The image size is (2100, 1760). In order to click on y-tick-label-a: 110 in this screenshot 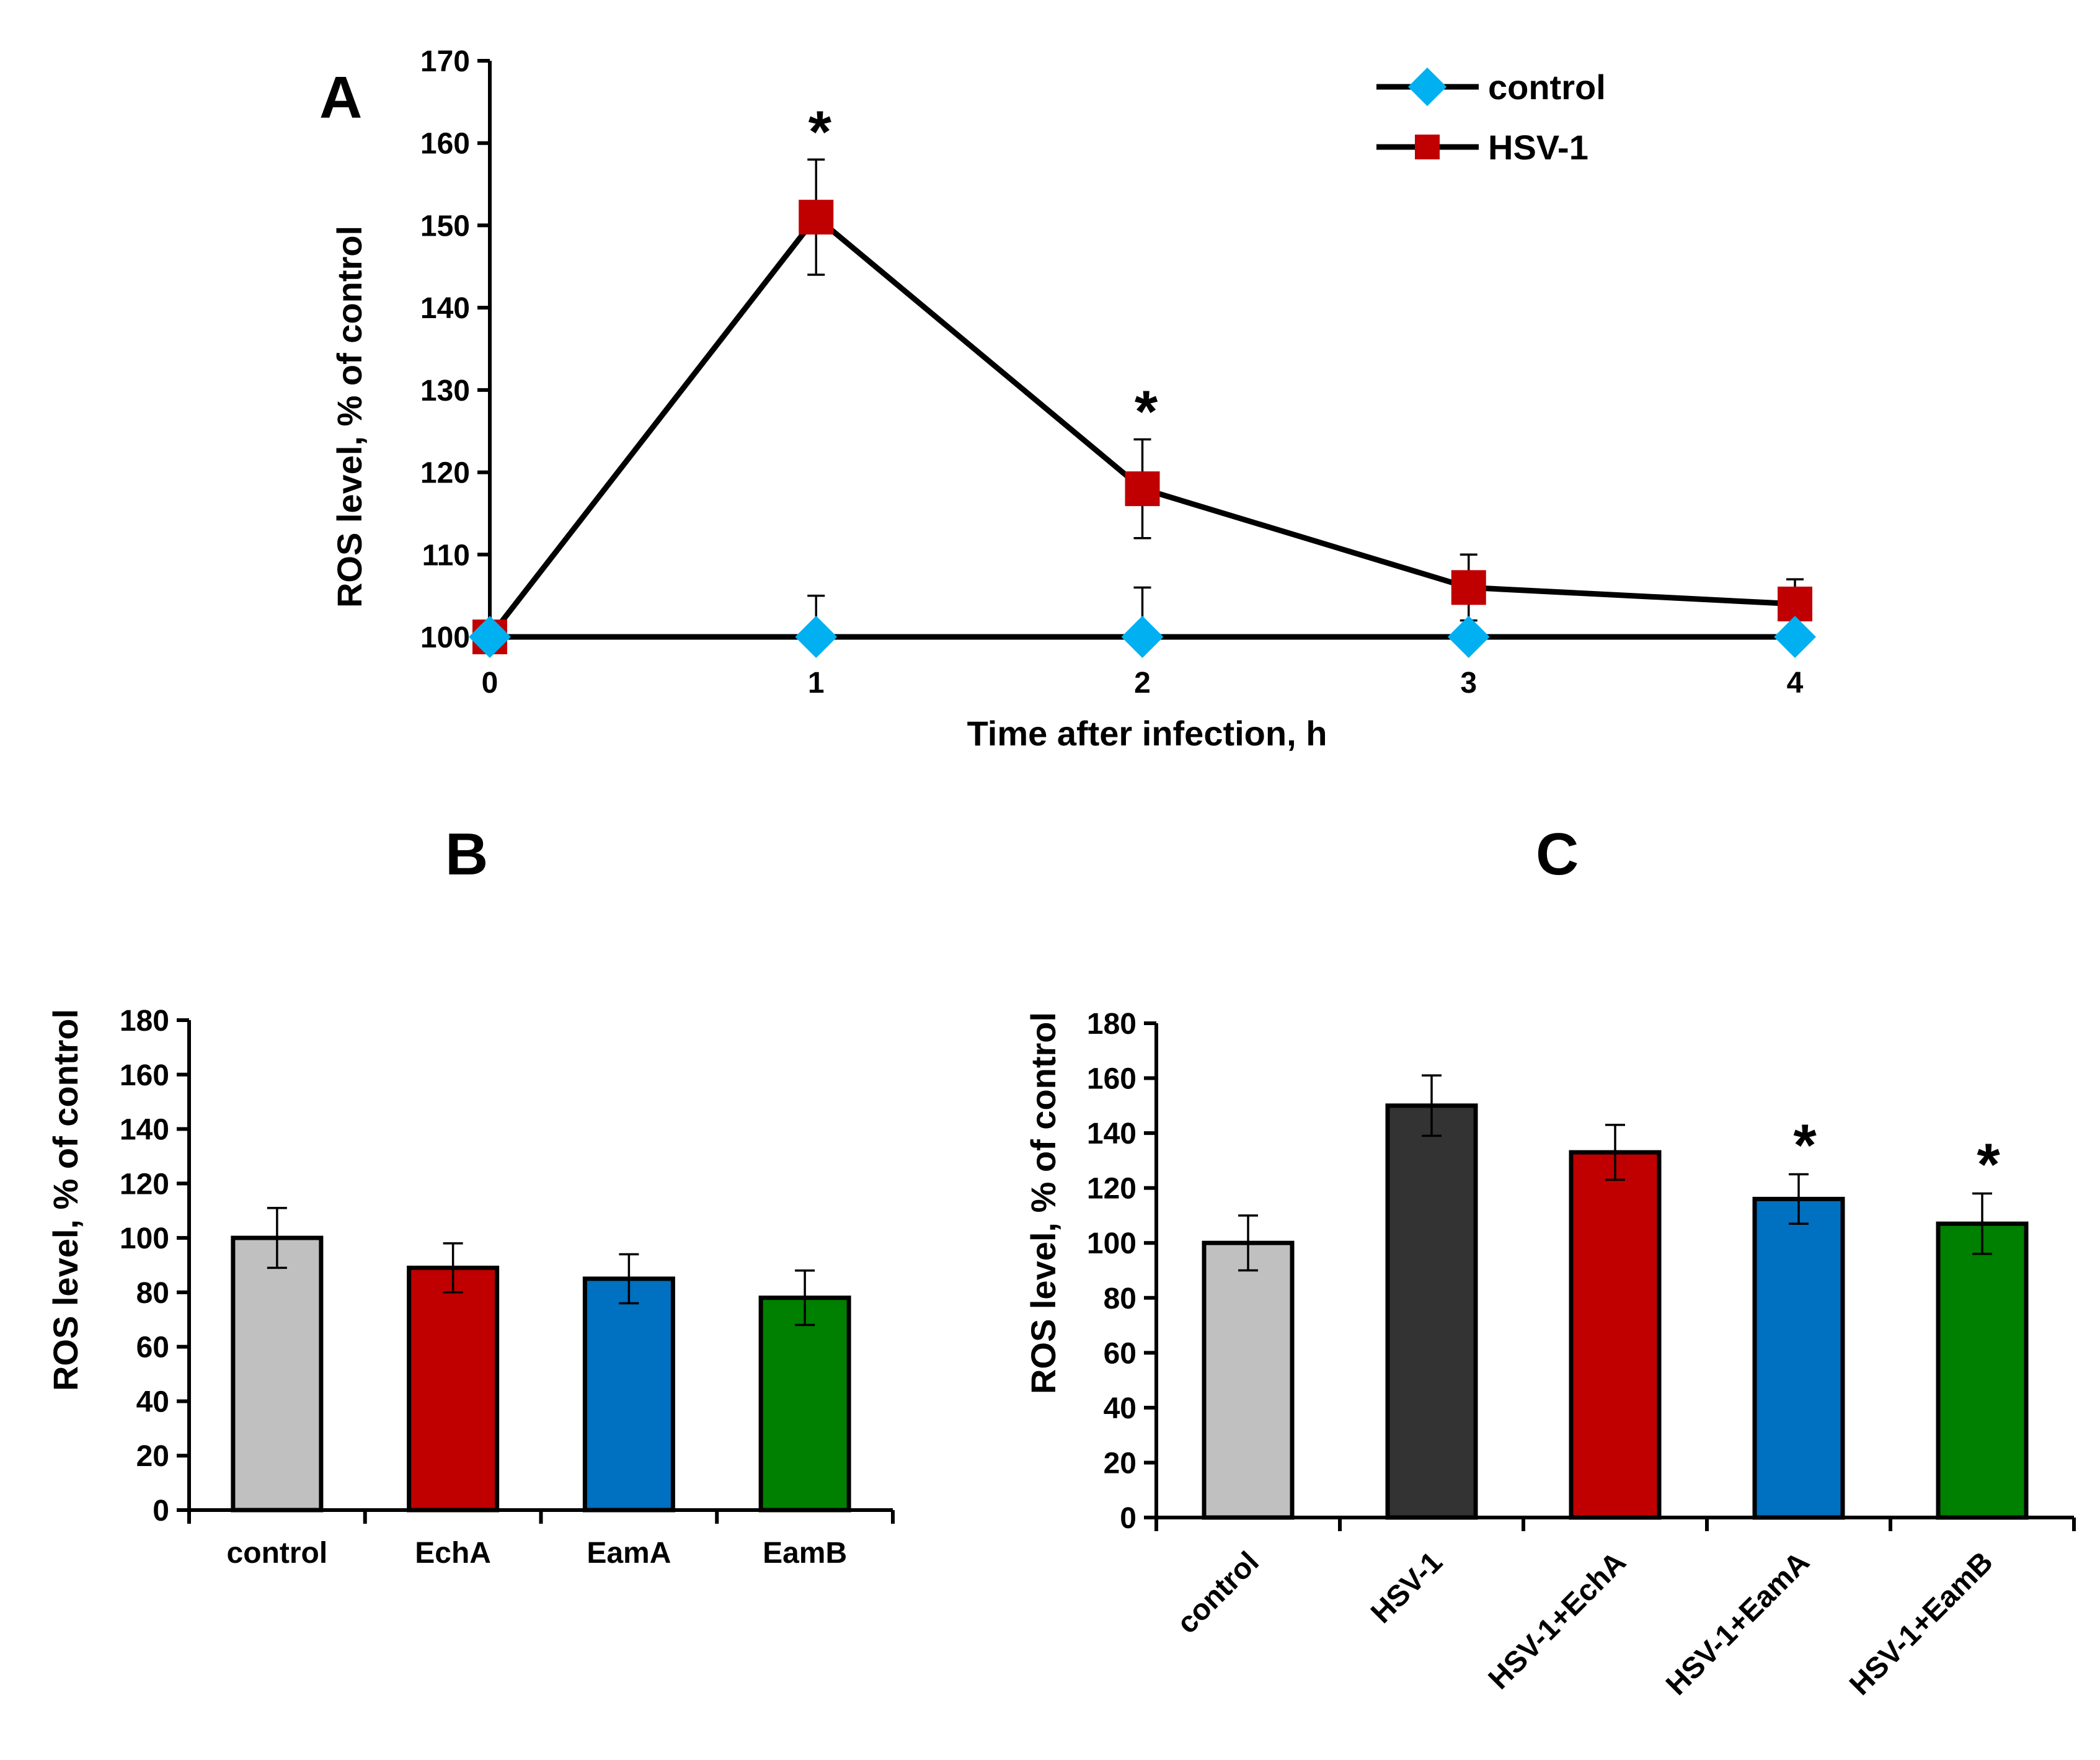, I will do `click(446, 555)`.